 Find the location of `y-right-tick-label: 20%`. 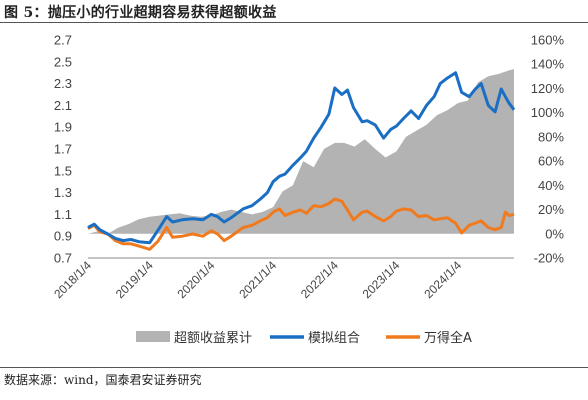

y-right-tick-label: 20% is located at coordinates (551, 209).